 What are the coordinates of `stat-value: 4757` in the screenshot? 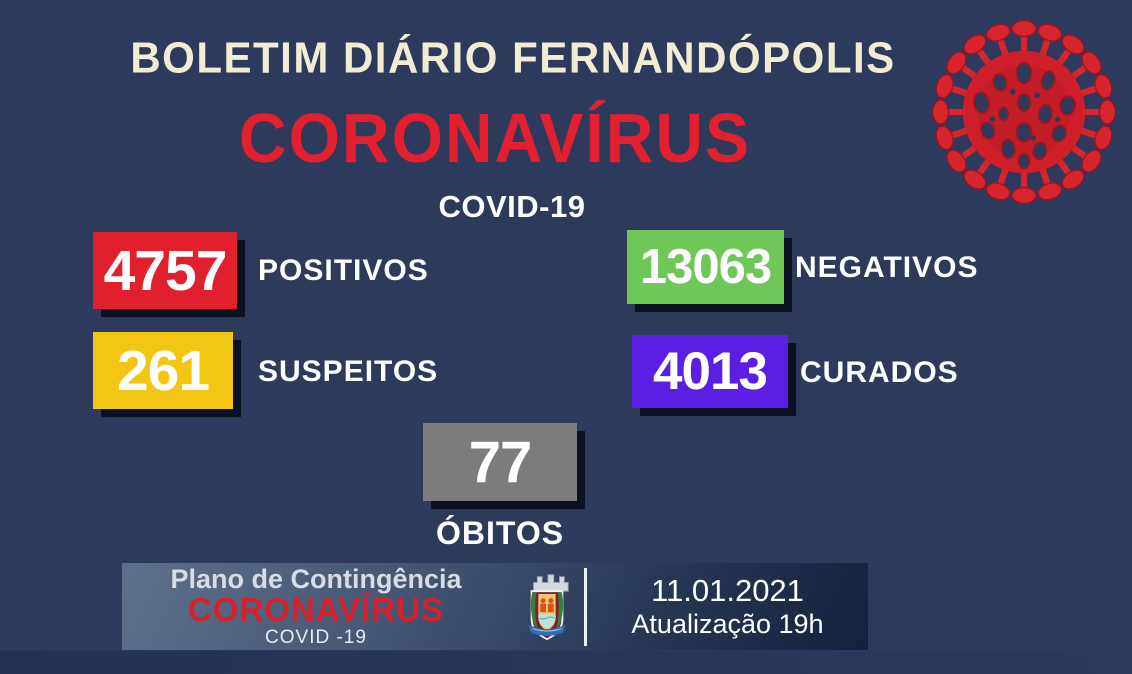 It's located at (165, 270).